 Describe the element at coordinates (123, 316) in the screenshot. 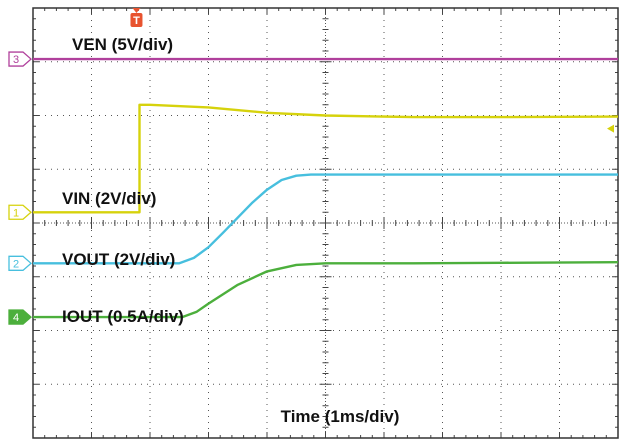

I see `series-label: IOUT (0.5A/div)` at that location.